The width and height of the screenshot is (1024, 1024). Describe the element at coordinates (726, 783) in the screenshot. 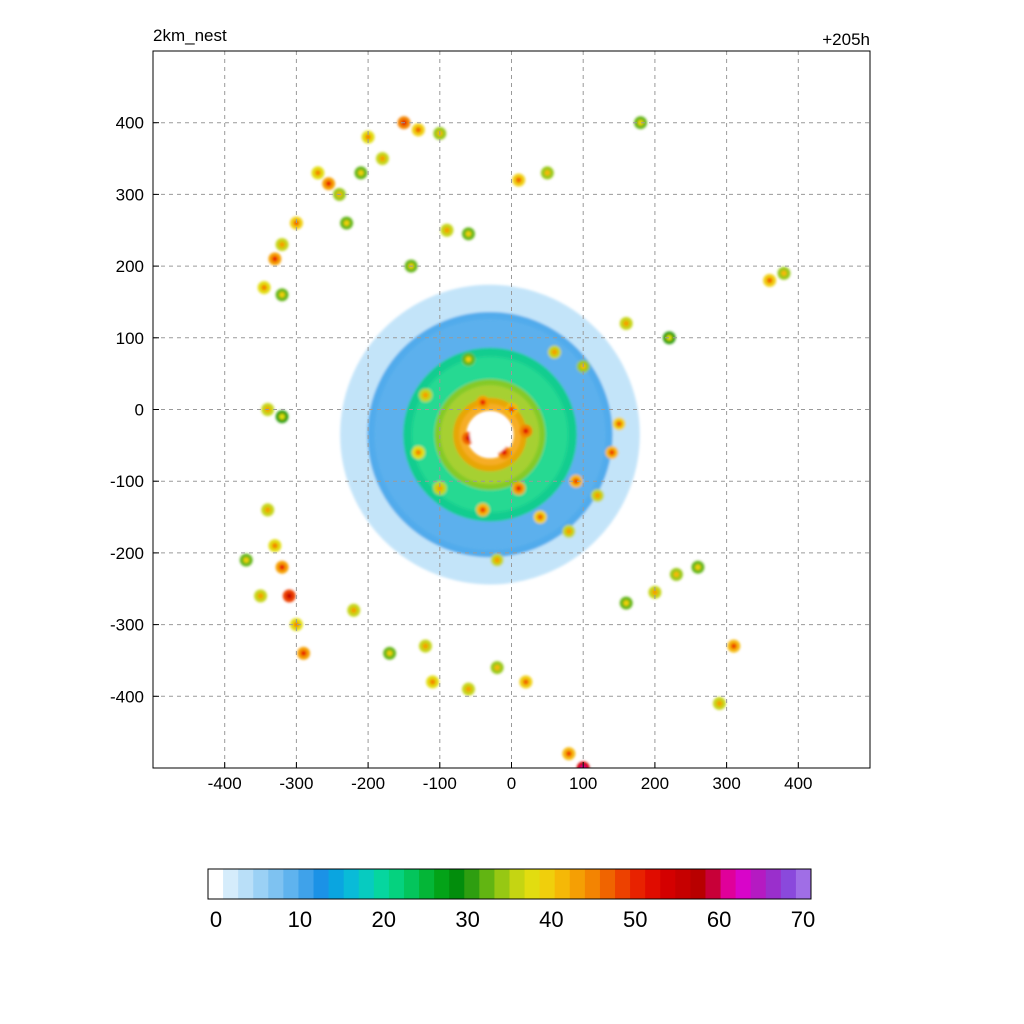

I see `x-tick-label: 300` at that location.